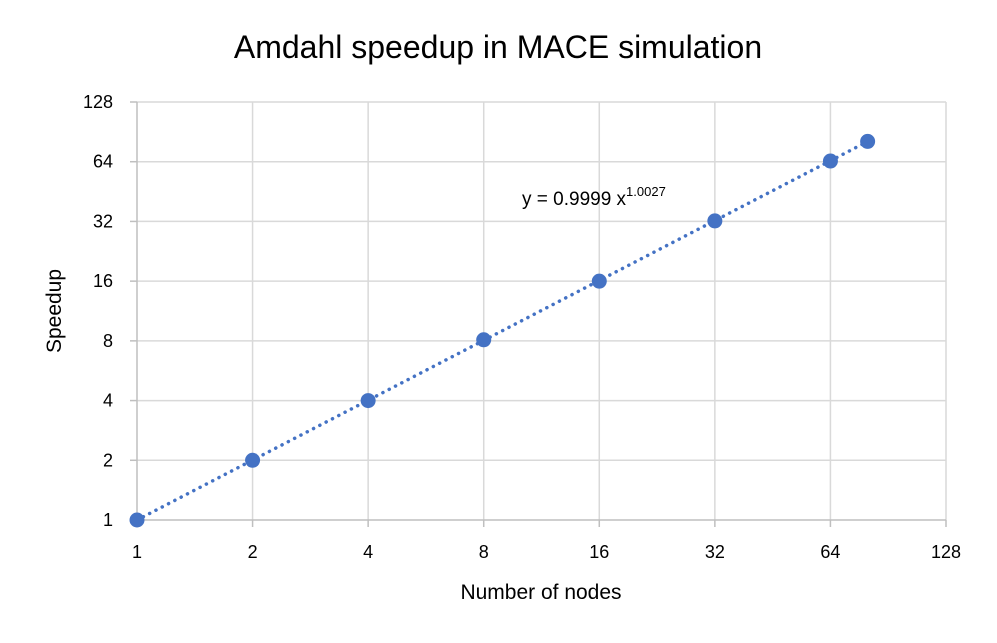 This screenshot has width=997, height=643. I want to click on x-tick-label: 16, so click(599, 552).